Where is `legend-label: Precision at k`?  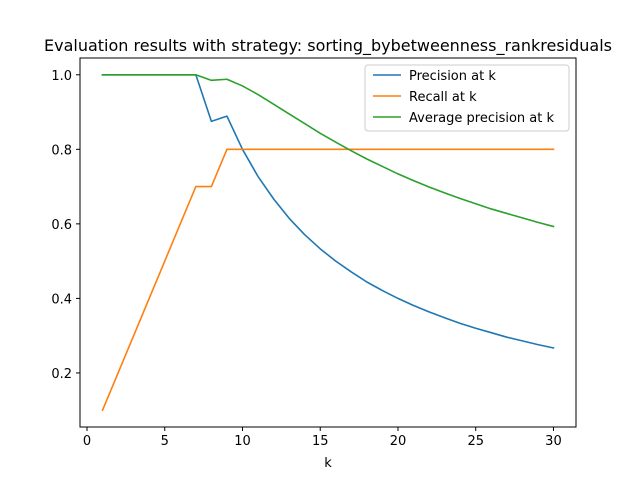 legend-label: Precision at k is located at coordinates (452, 76).